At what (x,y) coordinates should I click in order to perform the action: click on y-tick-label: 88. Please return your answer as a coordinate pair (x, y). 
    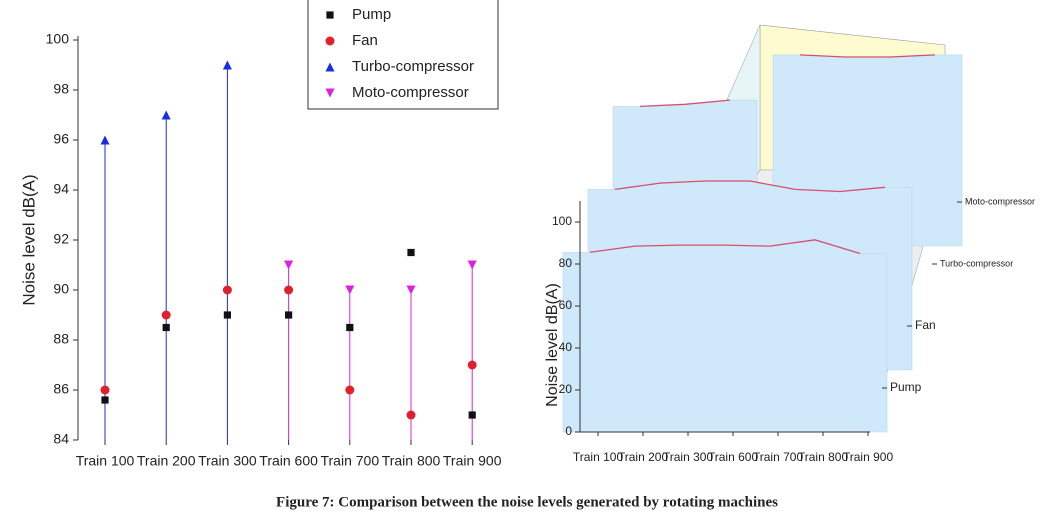
    Looking at the image, I should click on (61, 339).